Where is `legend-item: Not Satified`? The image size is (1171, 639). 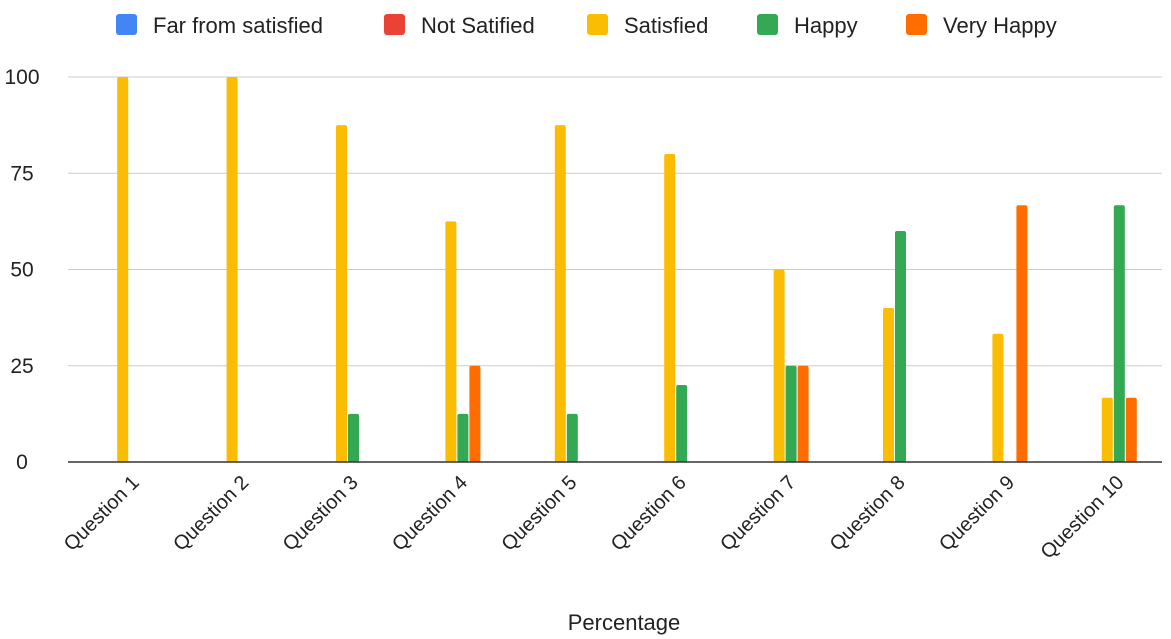 legend-item: Not Satified is located at coordinates (459, 25).